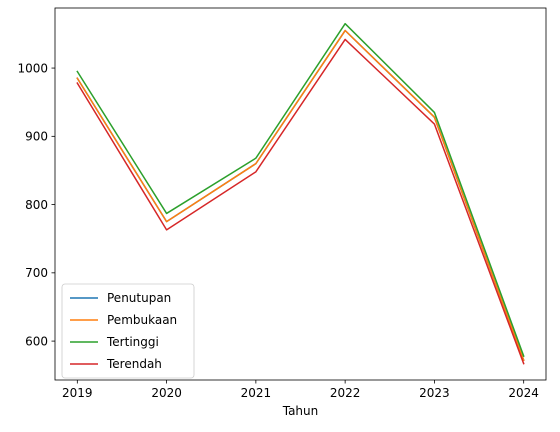 The image size is (560, 432). What do you see at coordinates (523, 393) in the screenshot?
I see `x-tick-label: 2024` at bounding box center [523, 393].